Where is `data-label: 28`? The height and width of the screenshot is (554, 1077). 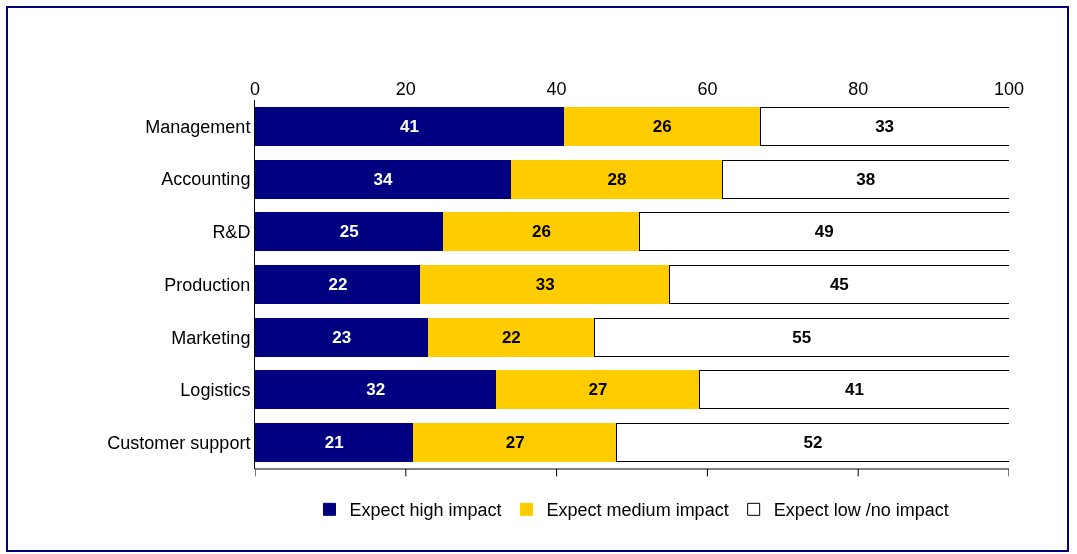 data-label: 28 is located at coordinates (617, 179).